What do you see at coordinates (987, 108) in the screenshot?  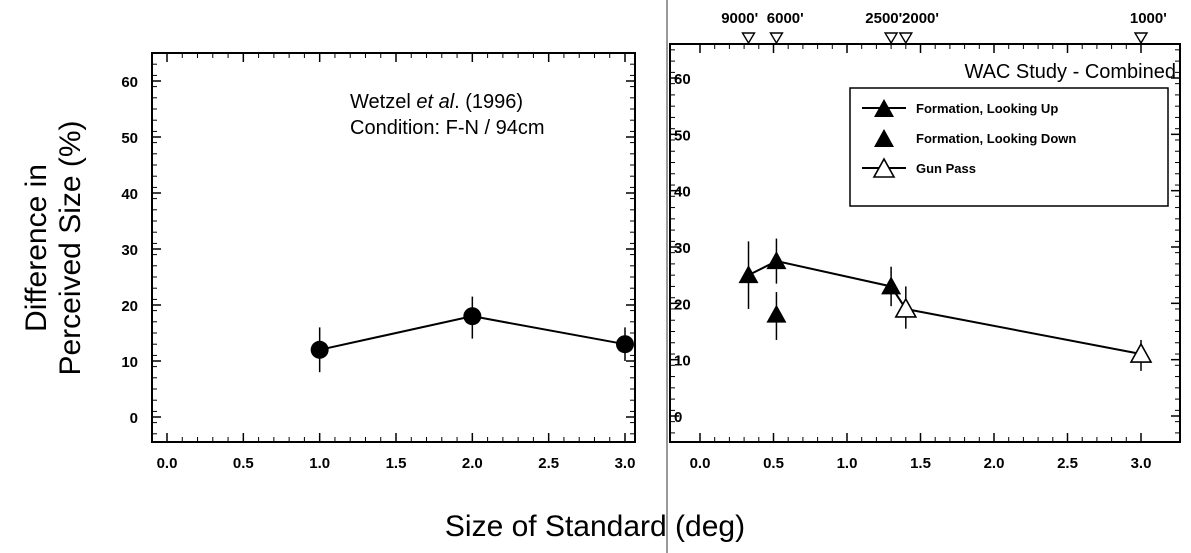 I see `legend-label: Formation, Looking Up` at bounding box center [987, 108].